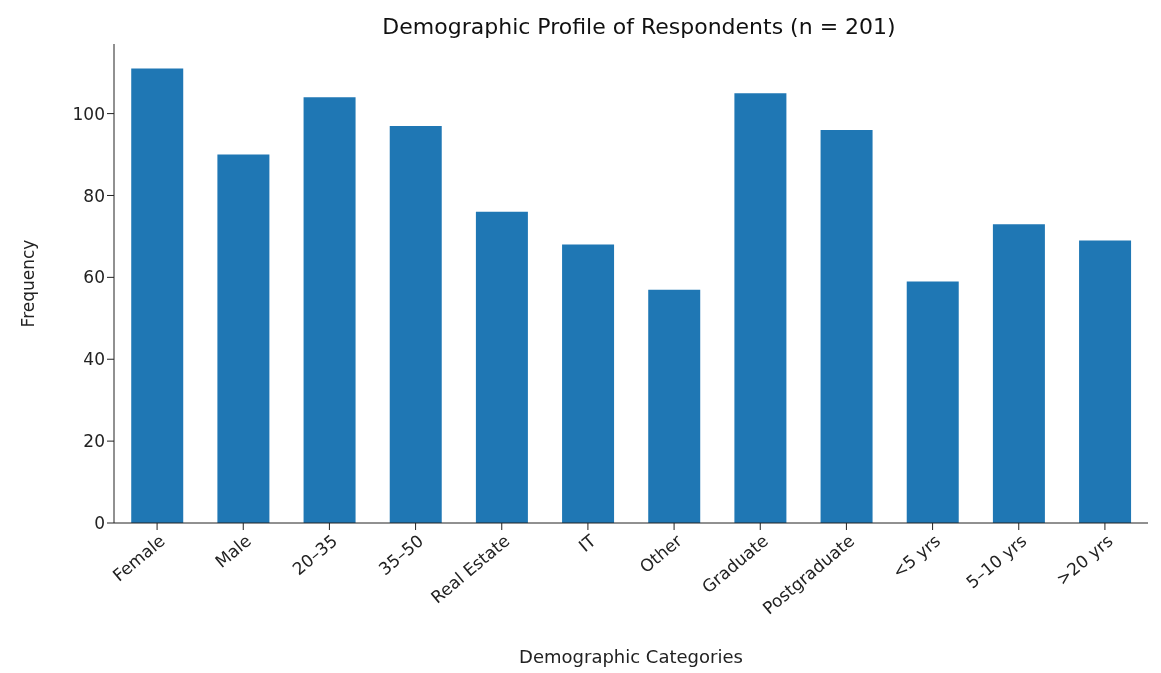 The height and width of the screenshot is (673, 1161). Describe the element at coordinates (94, 441) in the screenshot. I see `y-tick-label: 20` at that location.